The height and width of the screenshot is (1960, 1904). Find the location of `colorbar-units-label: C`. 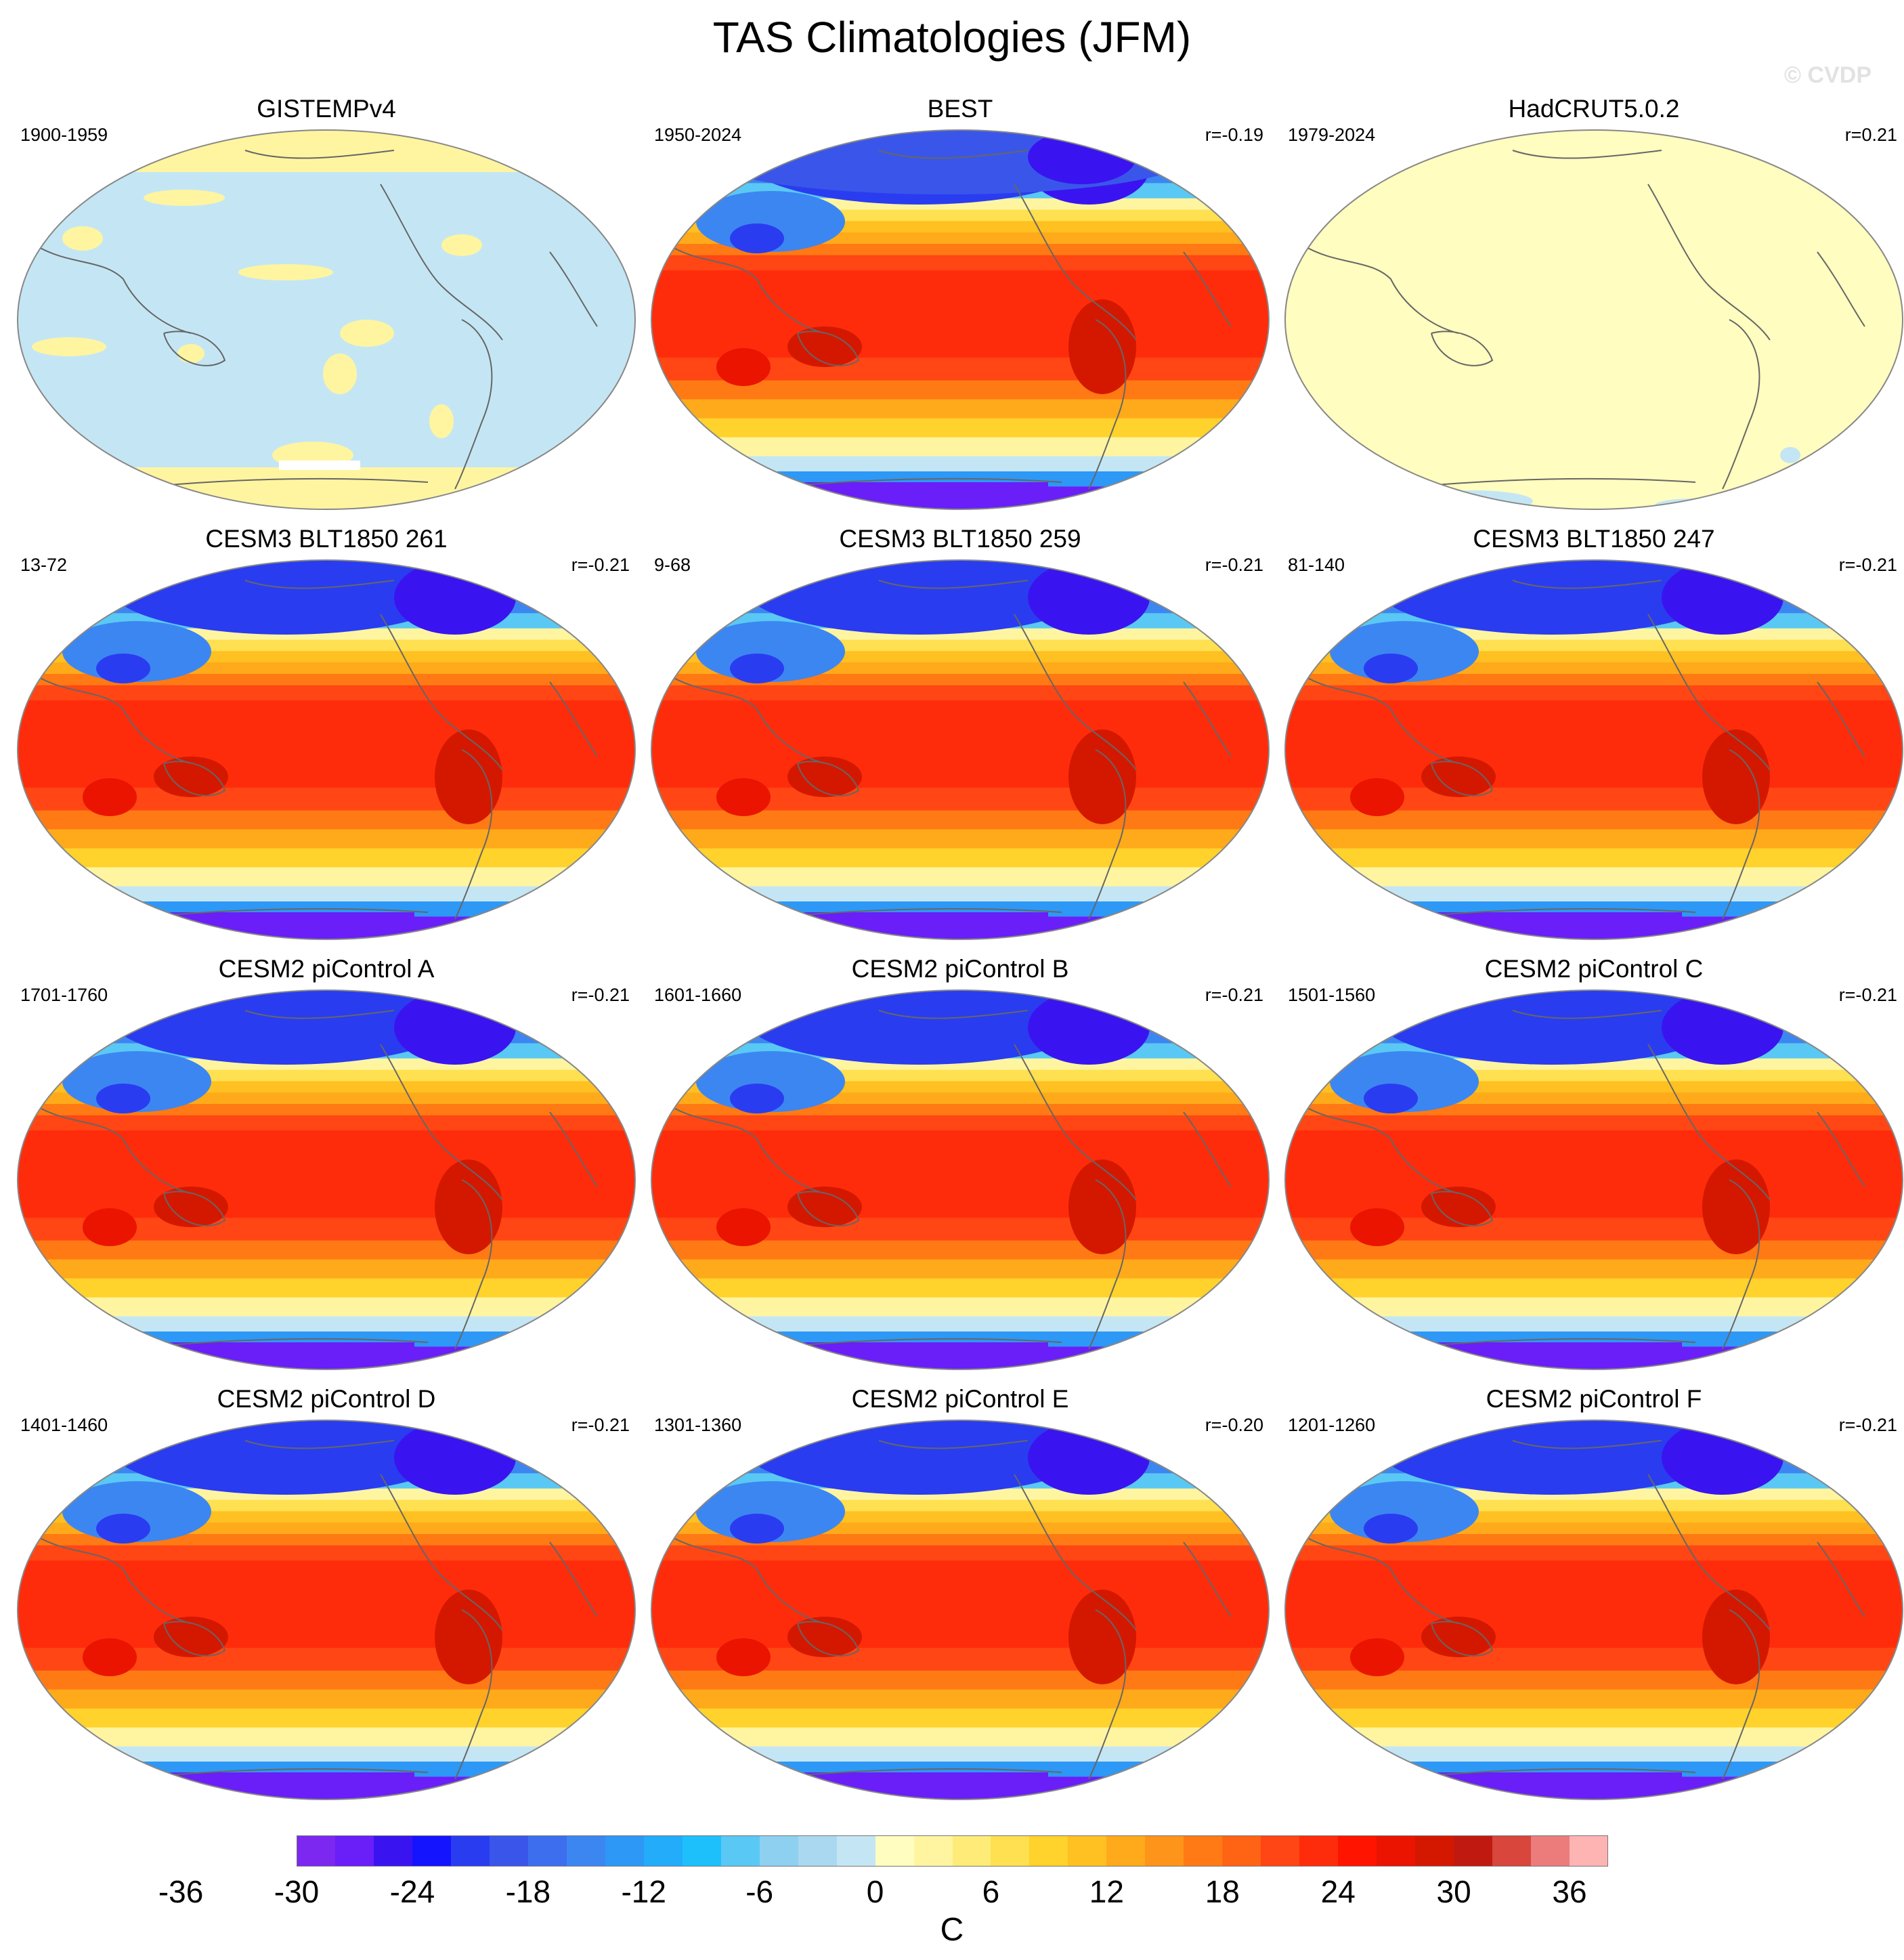

colorbar-units-label: C is located at coordinates (952, 1930).